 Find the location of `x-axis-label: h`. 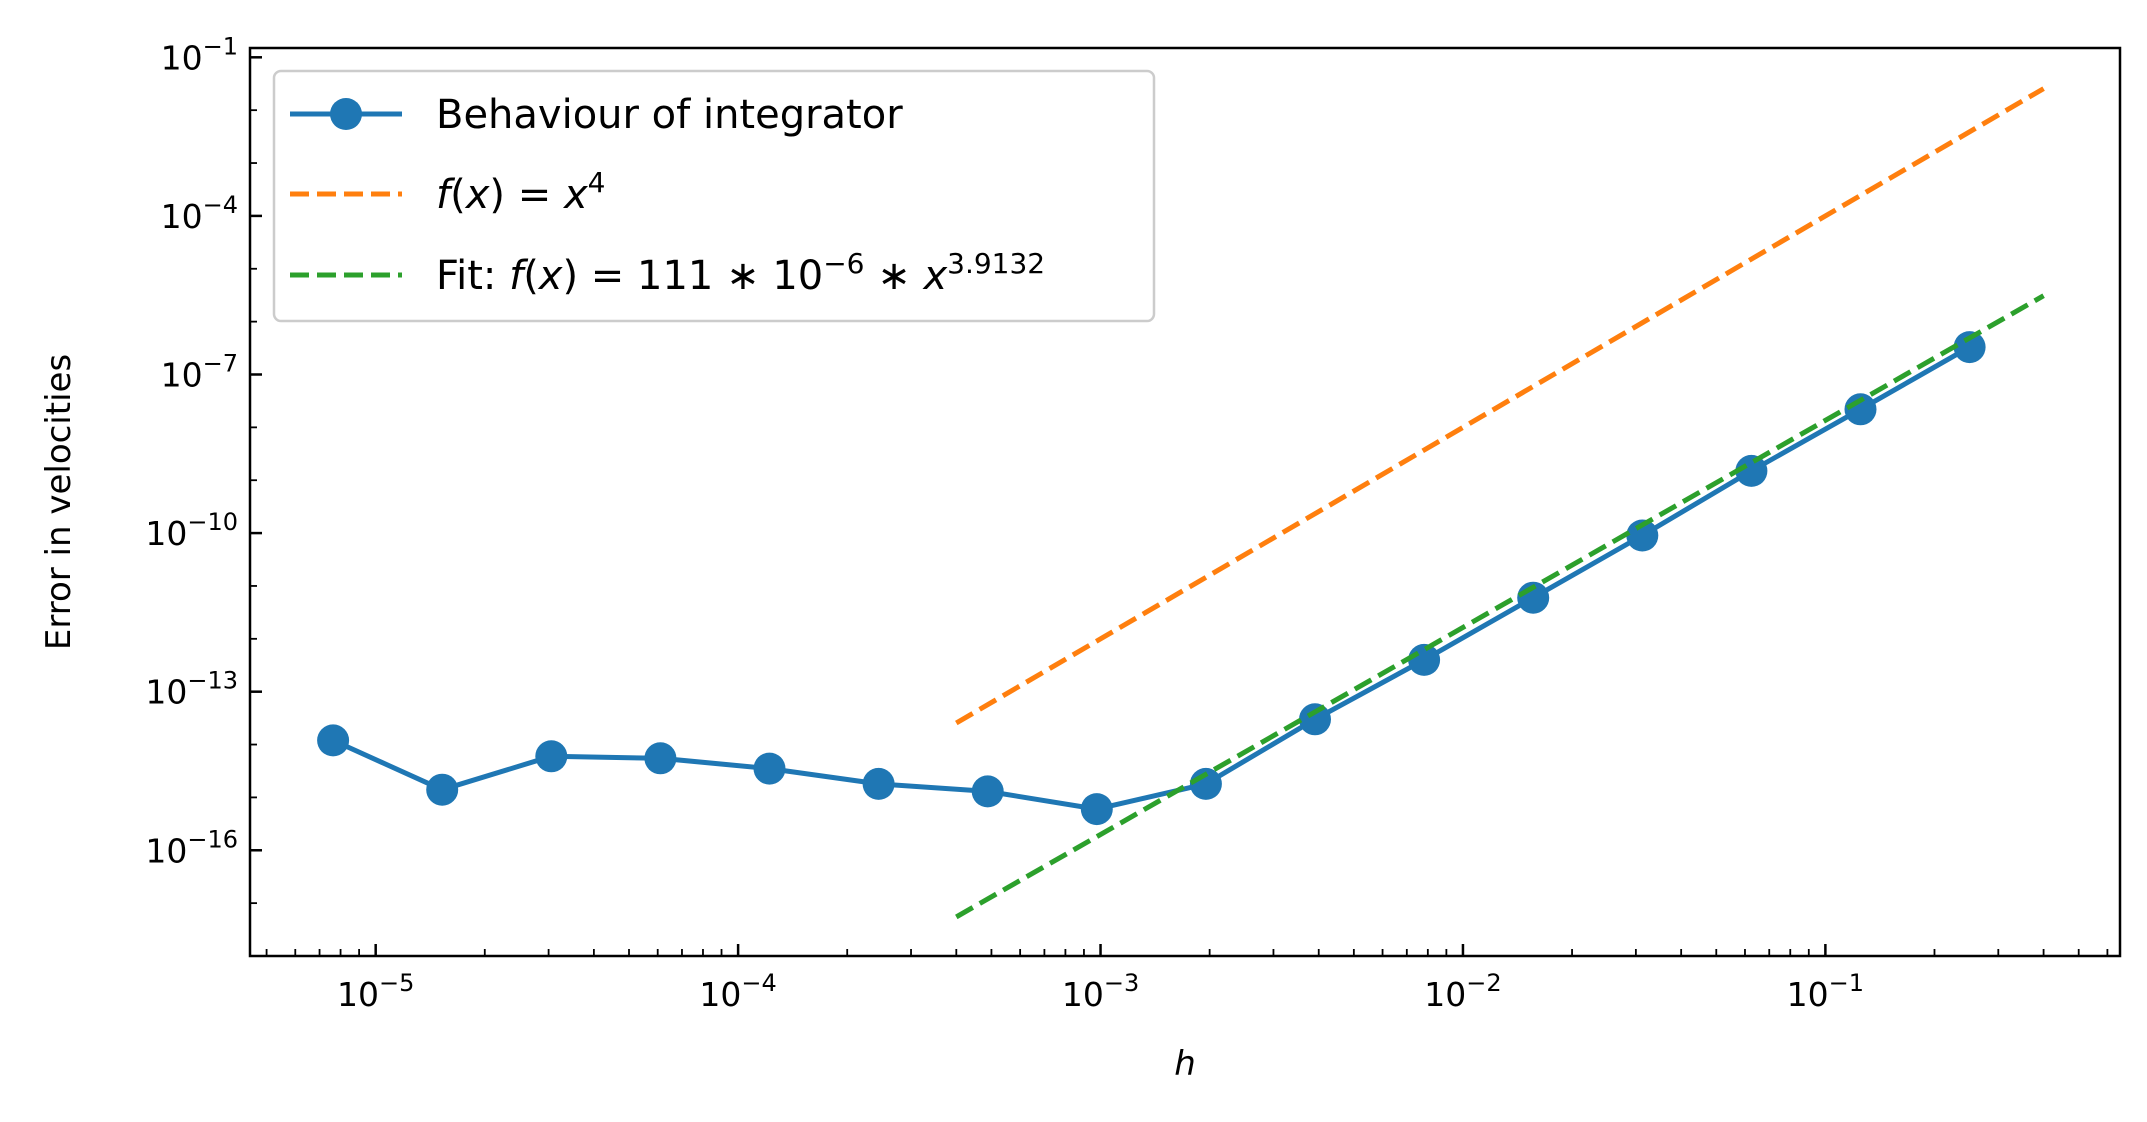

x-axis-label: h is located at coordinates (1185, 1064).